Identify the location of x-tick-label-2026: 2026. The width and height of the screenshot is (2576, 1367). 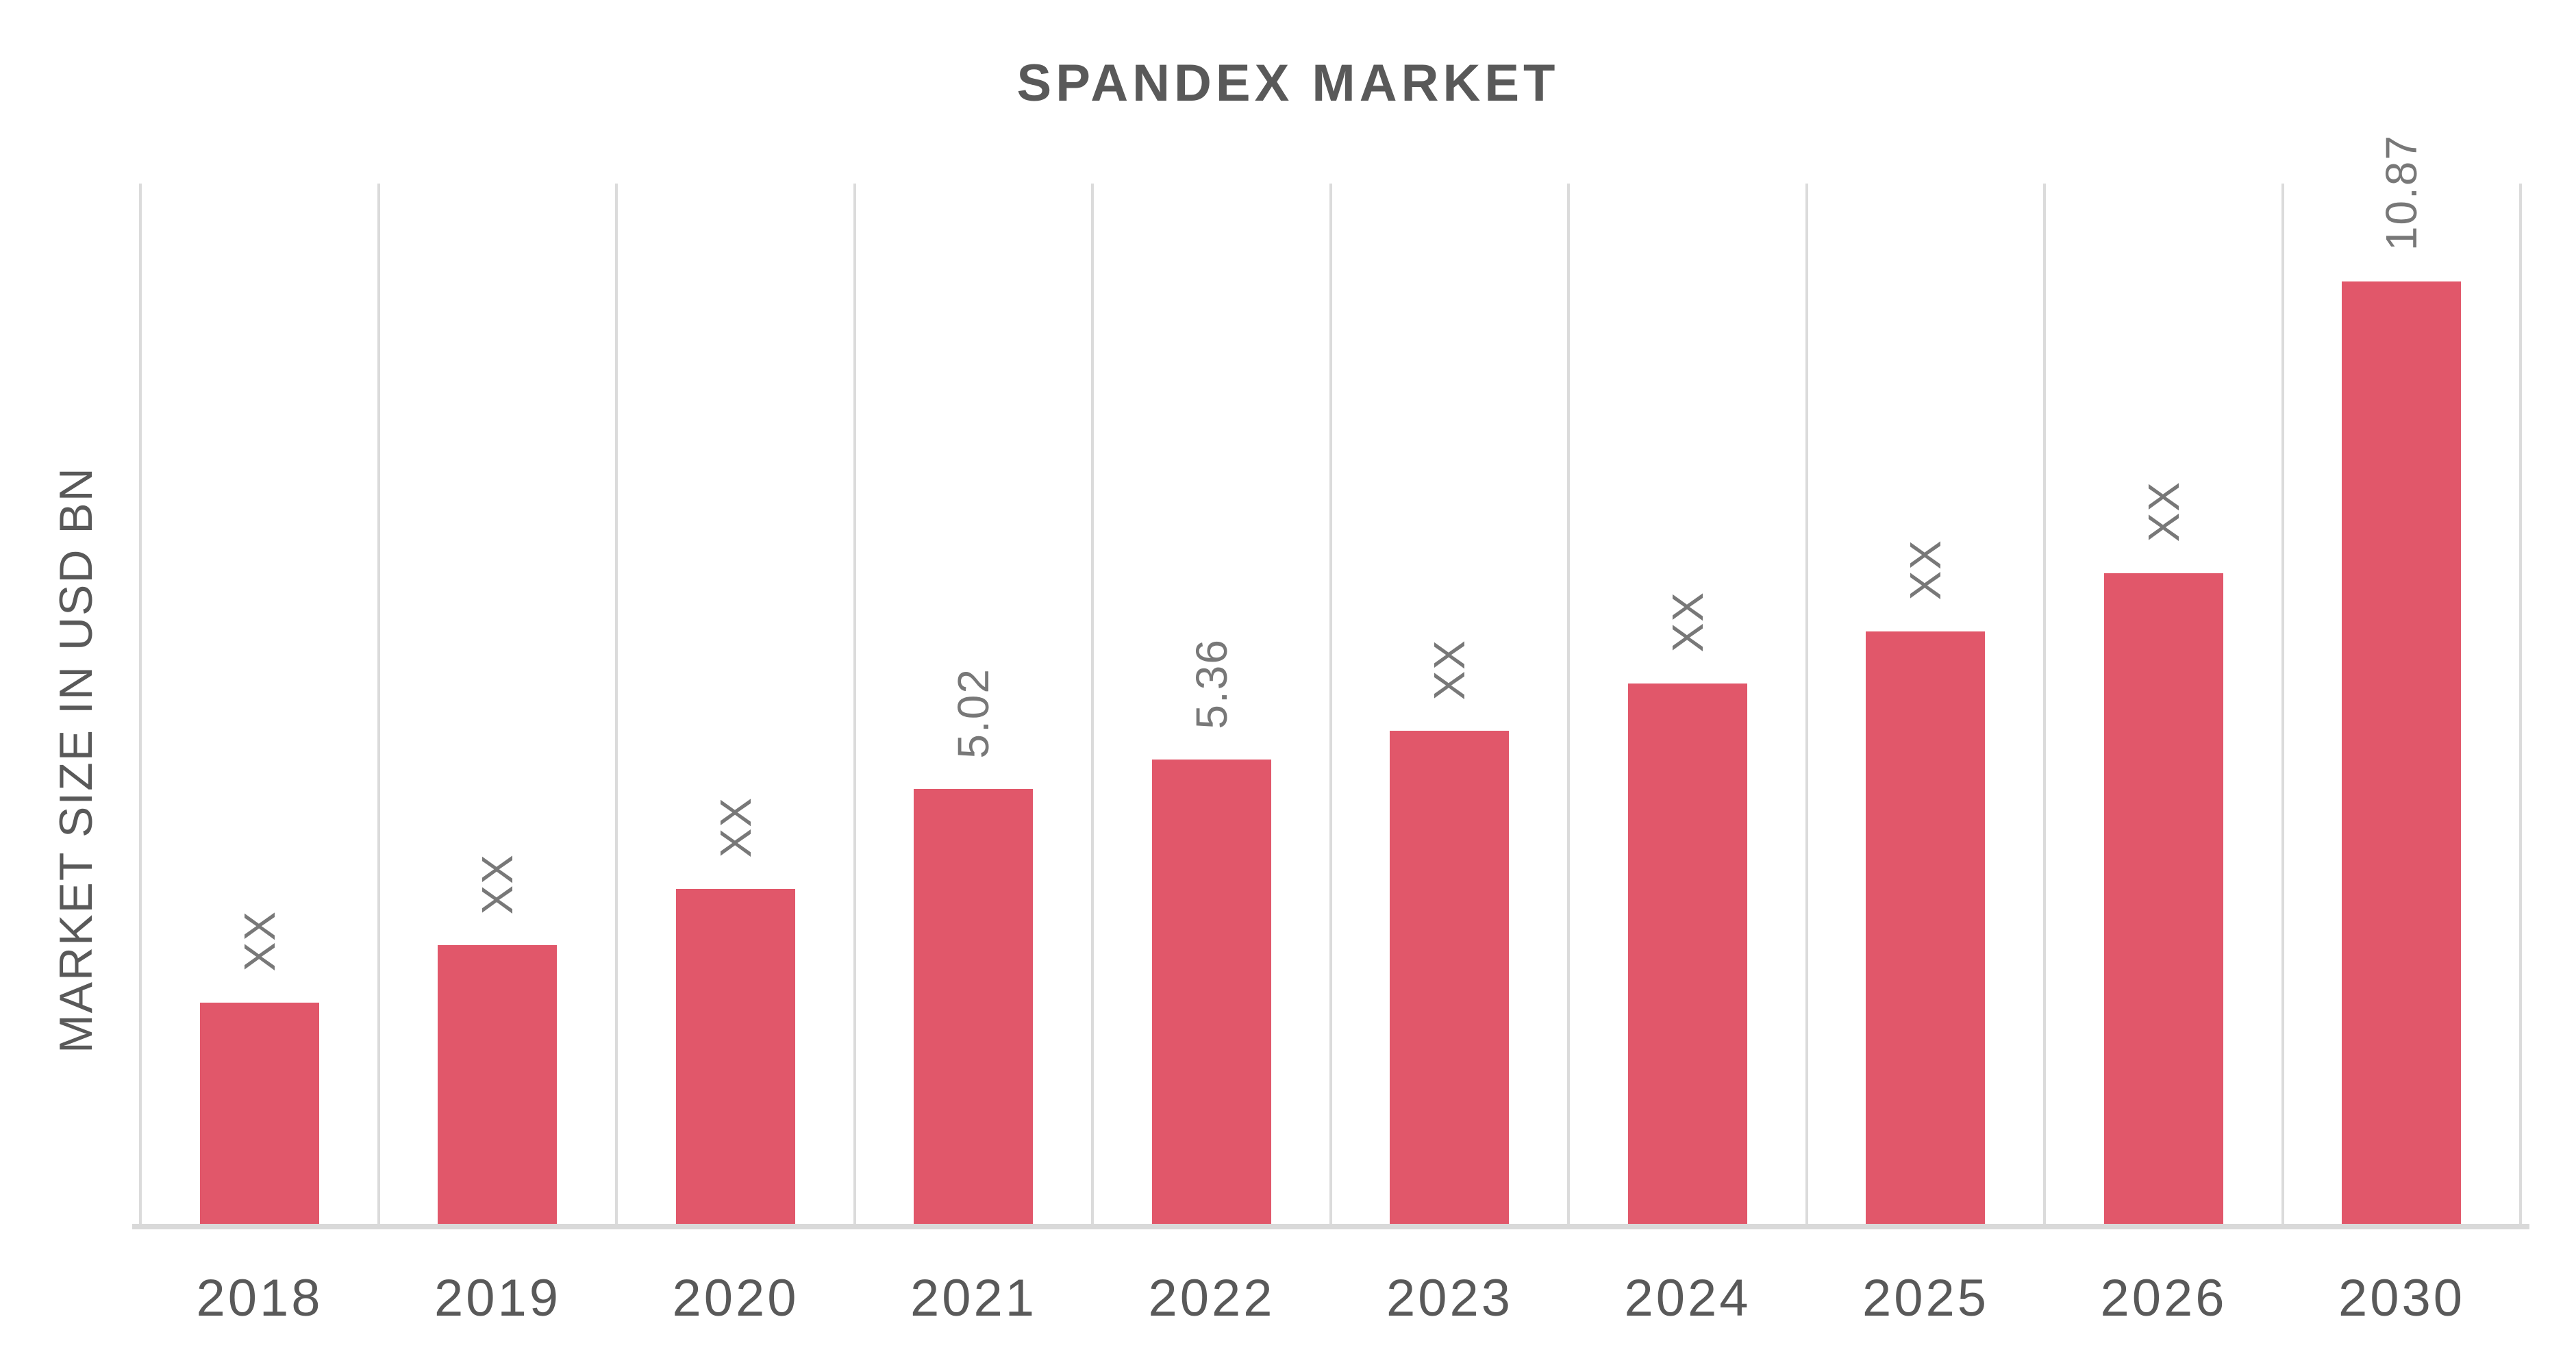
(2163, 1298).